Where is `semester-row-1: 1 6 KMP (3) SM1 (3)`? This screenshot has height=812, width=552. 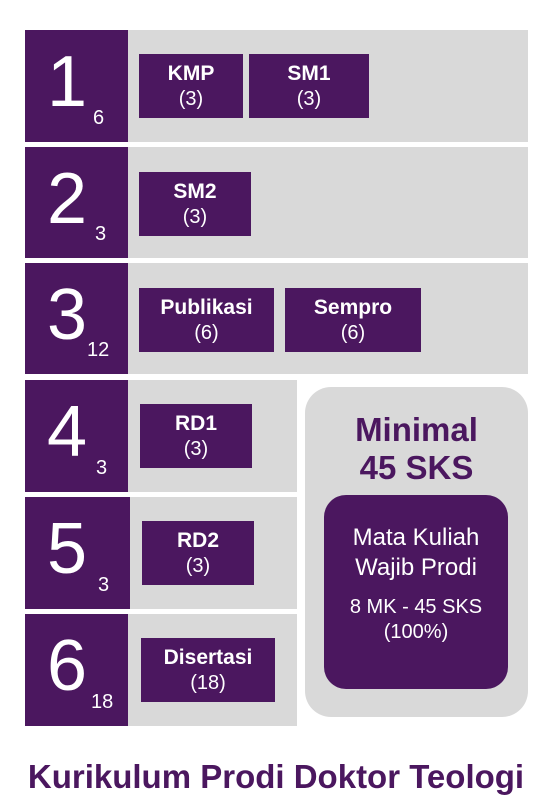 semester-row-1: 1 6 KMP (3) SM1 (3) is located at coordinates (276, 86).